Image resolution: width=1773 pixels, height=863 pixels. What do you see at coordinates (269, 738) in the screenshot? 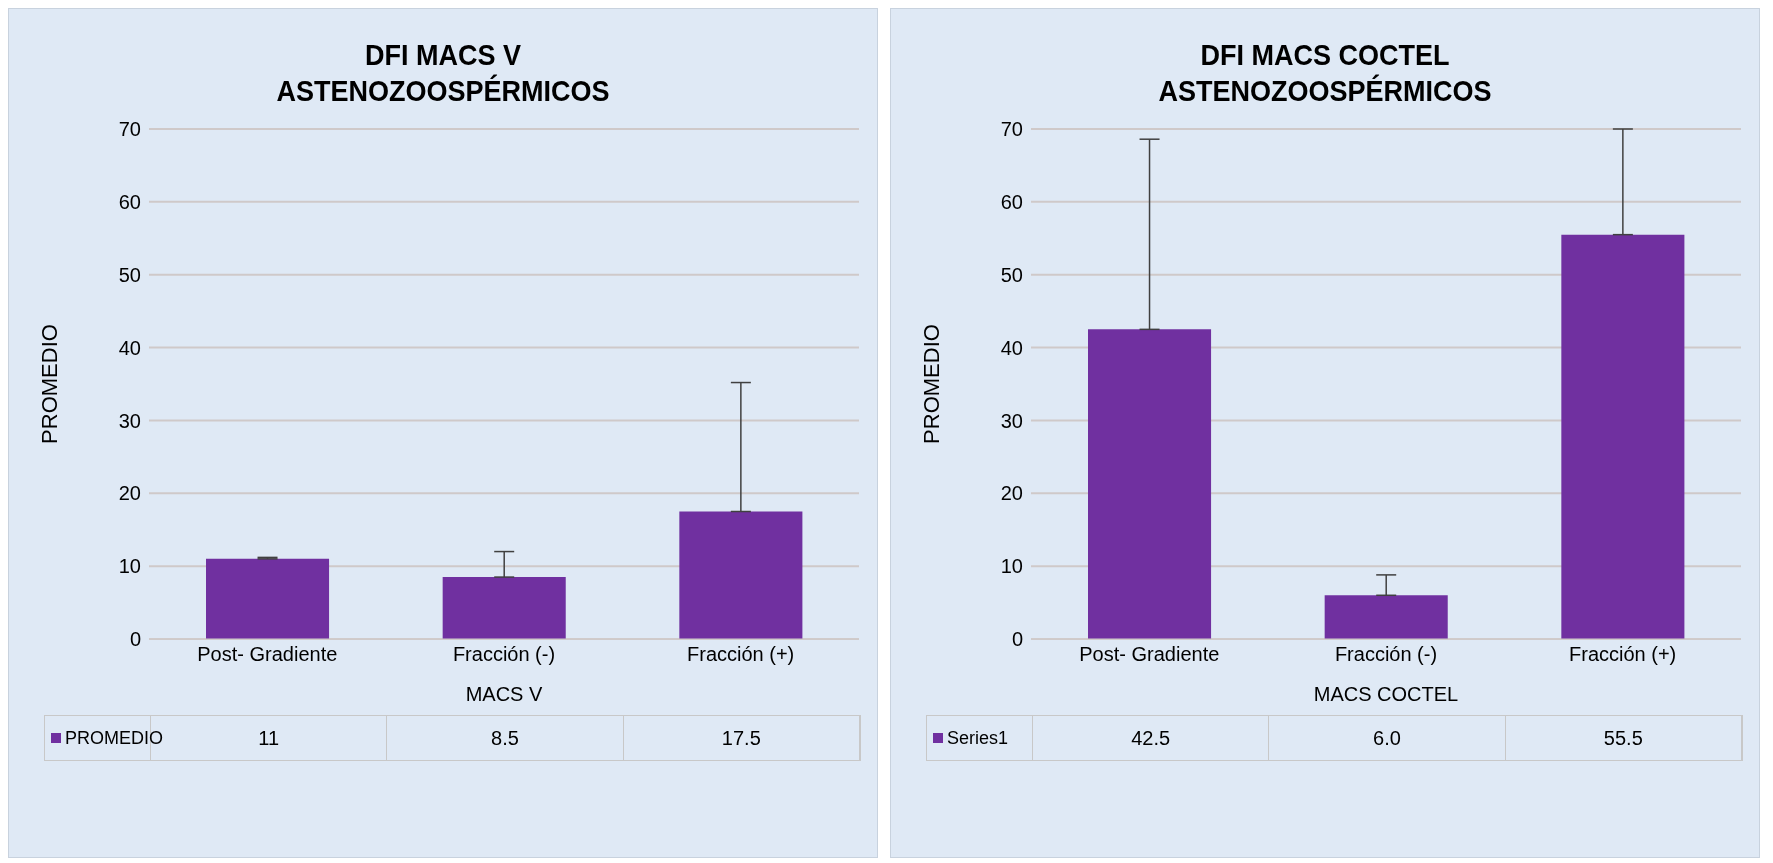
I see `data-label: 11` at bounding box center [269, 738].